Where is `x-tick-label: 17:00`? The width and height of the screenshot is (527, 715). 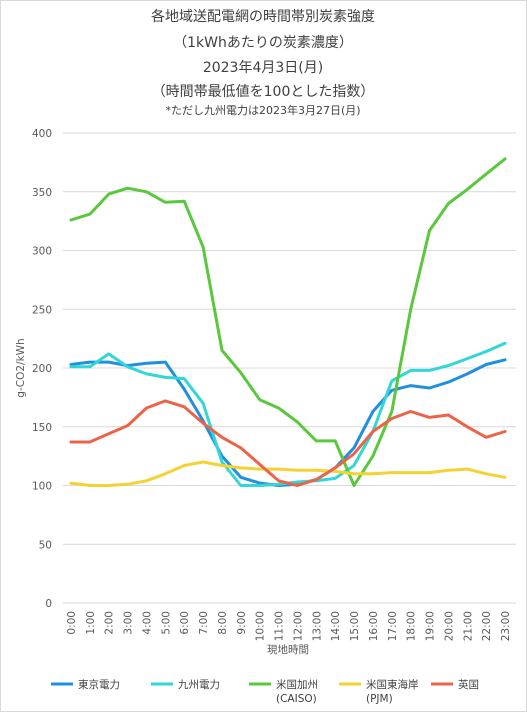
x-tick-label: 17:00 is located at coordinates (393, 626).